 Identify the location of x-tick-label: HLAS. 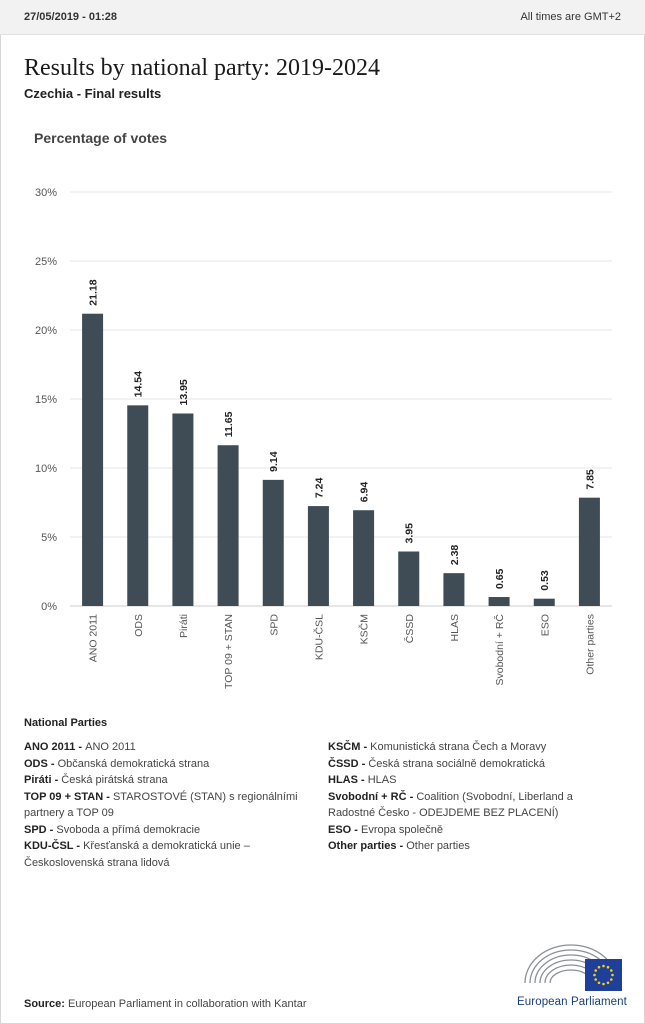
(455, 627).